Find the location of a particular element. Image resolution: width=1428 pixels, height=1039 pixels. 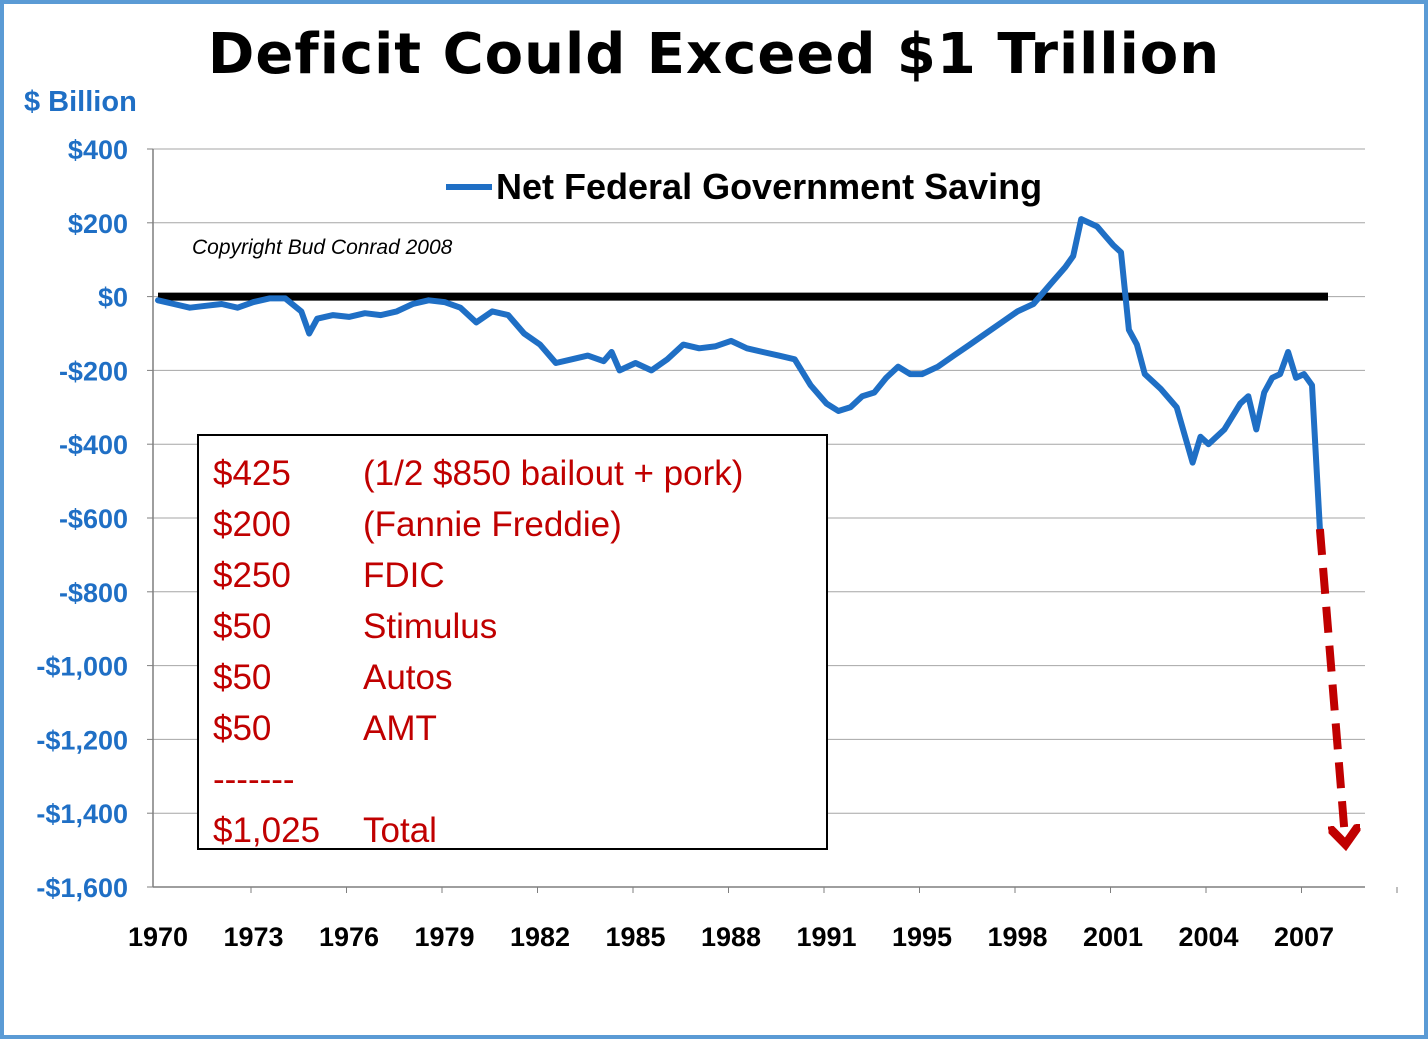

breakdown-row: $50 Autos is located at coordinates (519, 677).